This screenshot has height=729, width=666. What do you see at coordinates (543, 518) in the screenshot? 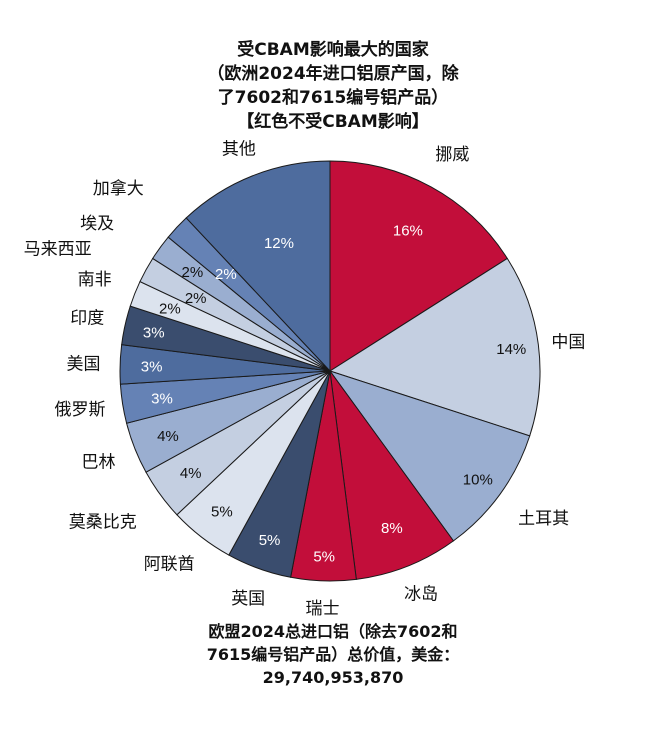
I see `slice-category-label: 土耳其` at bounding box center [543, 518].